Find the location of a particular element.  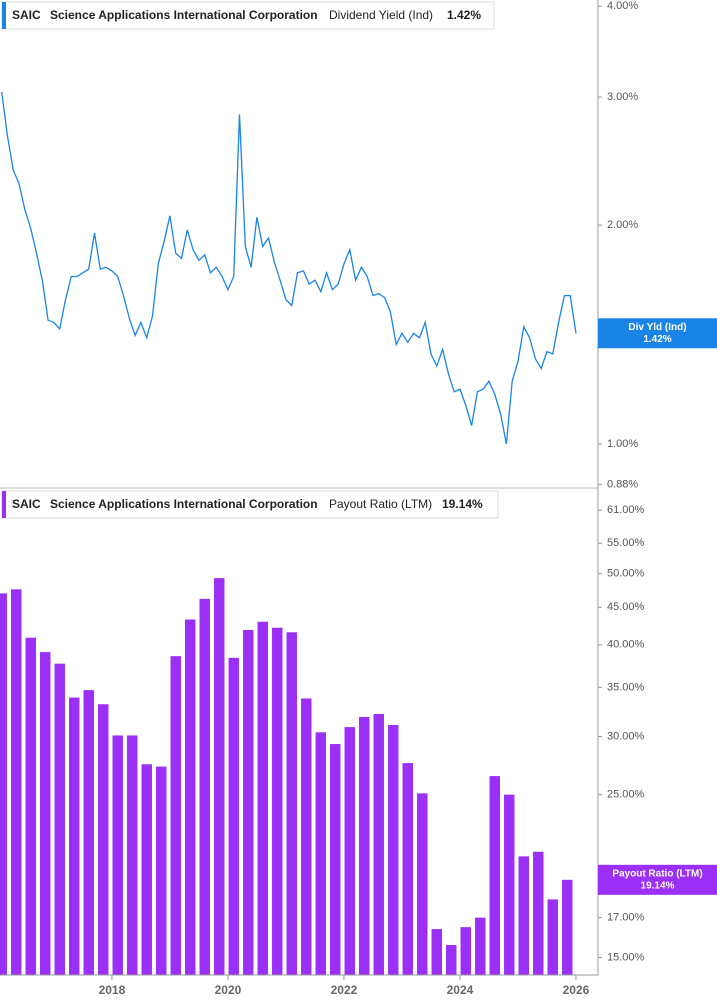

y-tick-label: 40.00% is located at coordinates (626, 645).